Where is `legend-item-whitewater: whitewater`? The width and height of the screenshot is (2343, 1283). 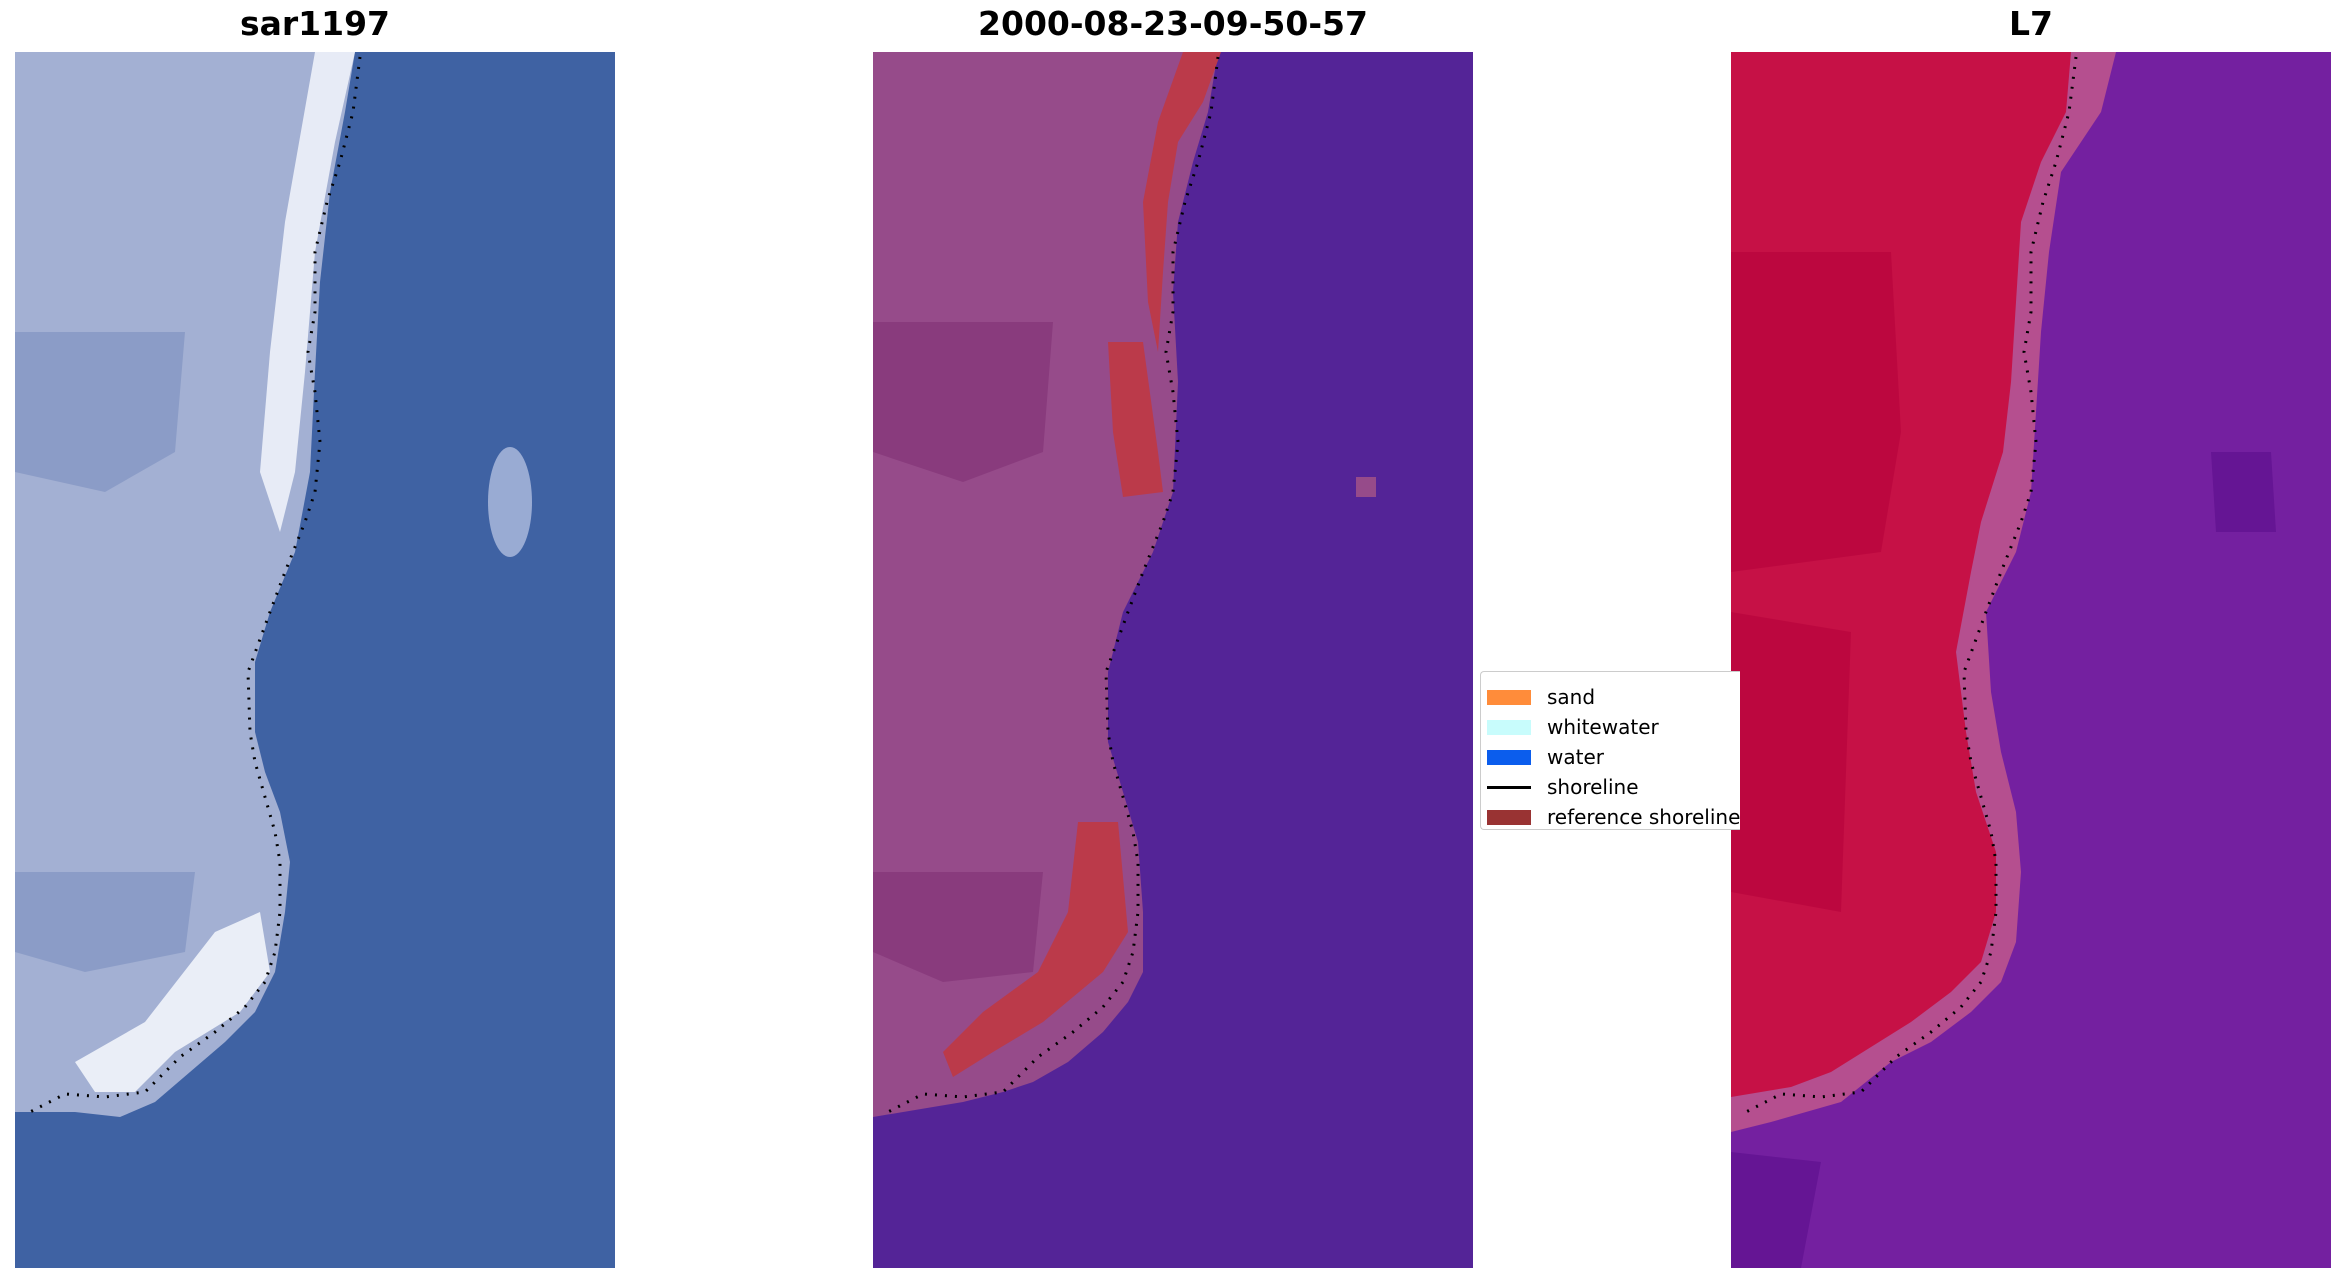
legend-item-whitewater: whitewater is located at coordinates (1573, 727).